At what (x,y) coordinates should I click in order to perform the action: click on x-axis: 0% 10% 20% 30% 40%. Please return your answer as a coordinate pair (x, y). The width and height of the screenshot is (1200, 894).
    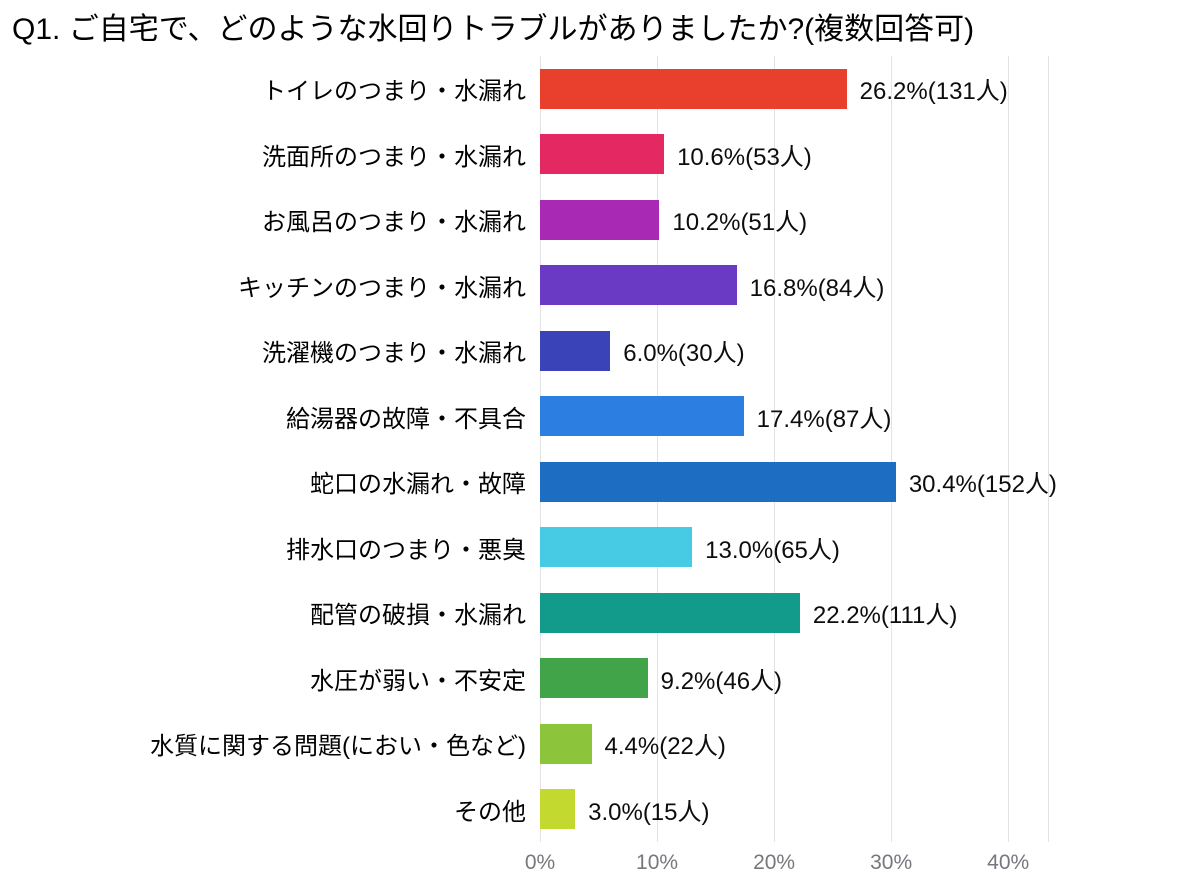
    Looking at the image, I should click on (786, 866).